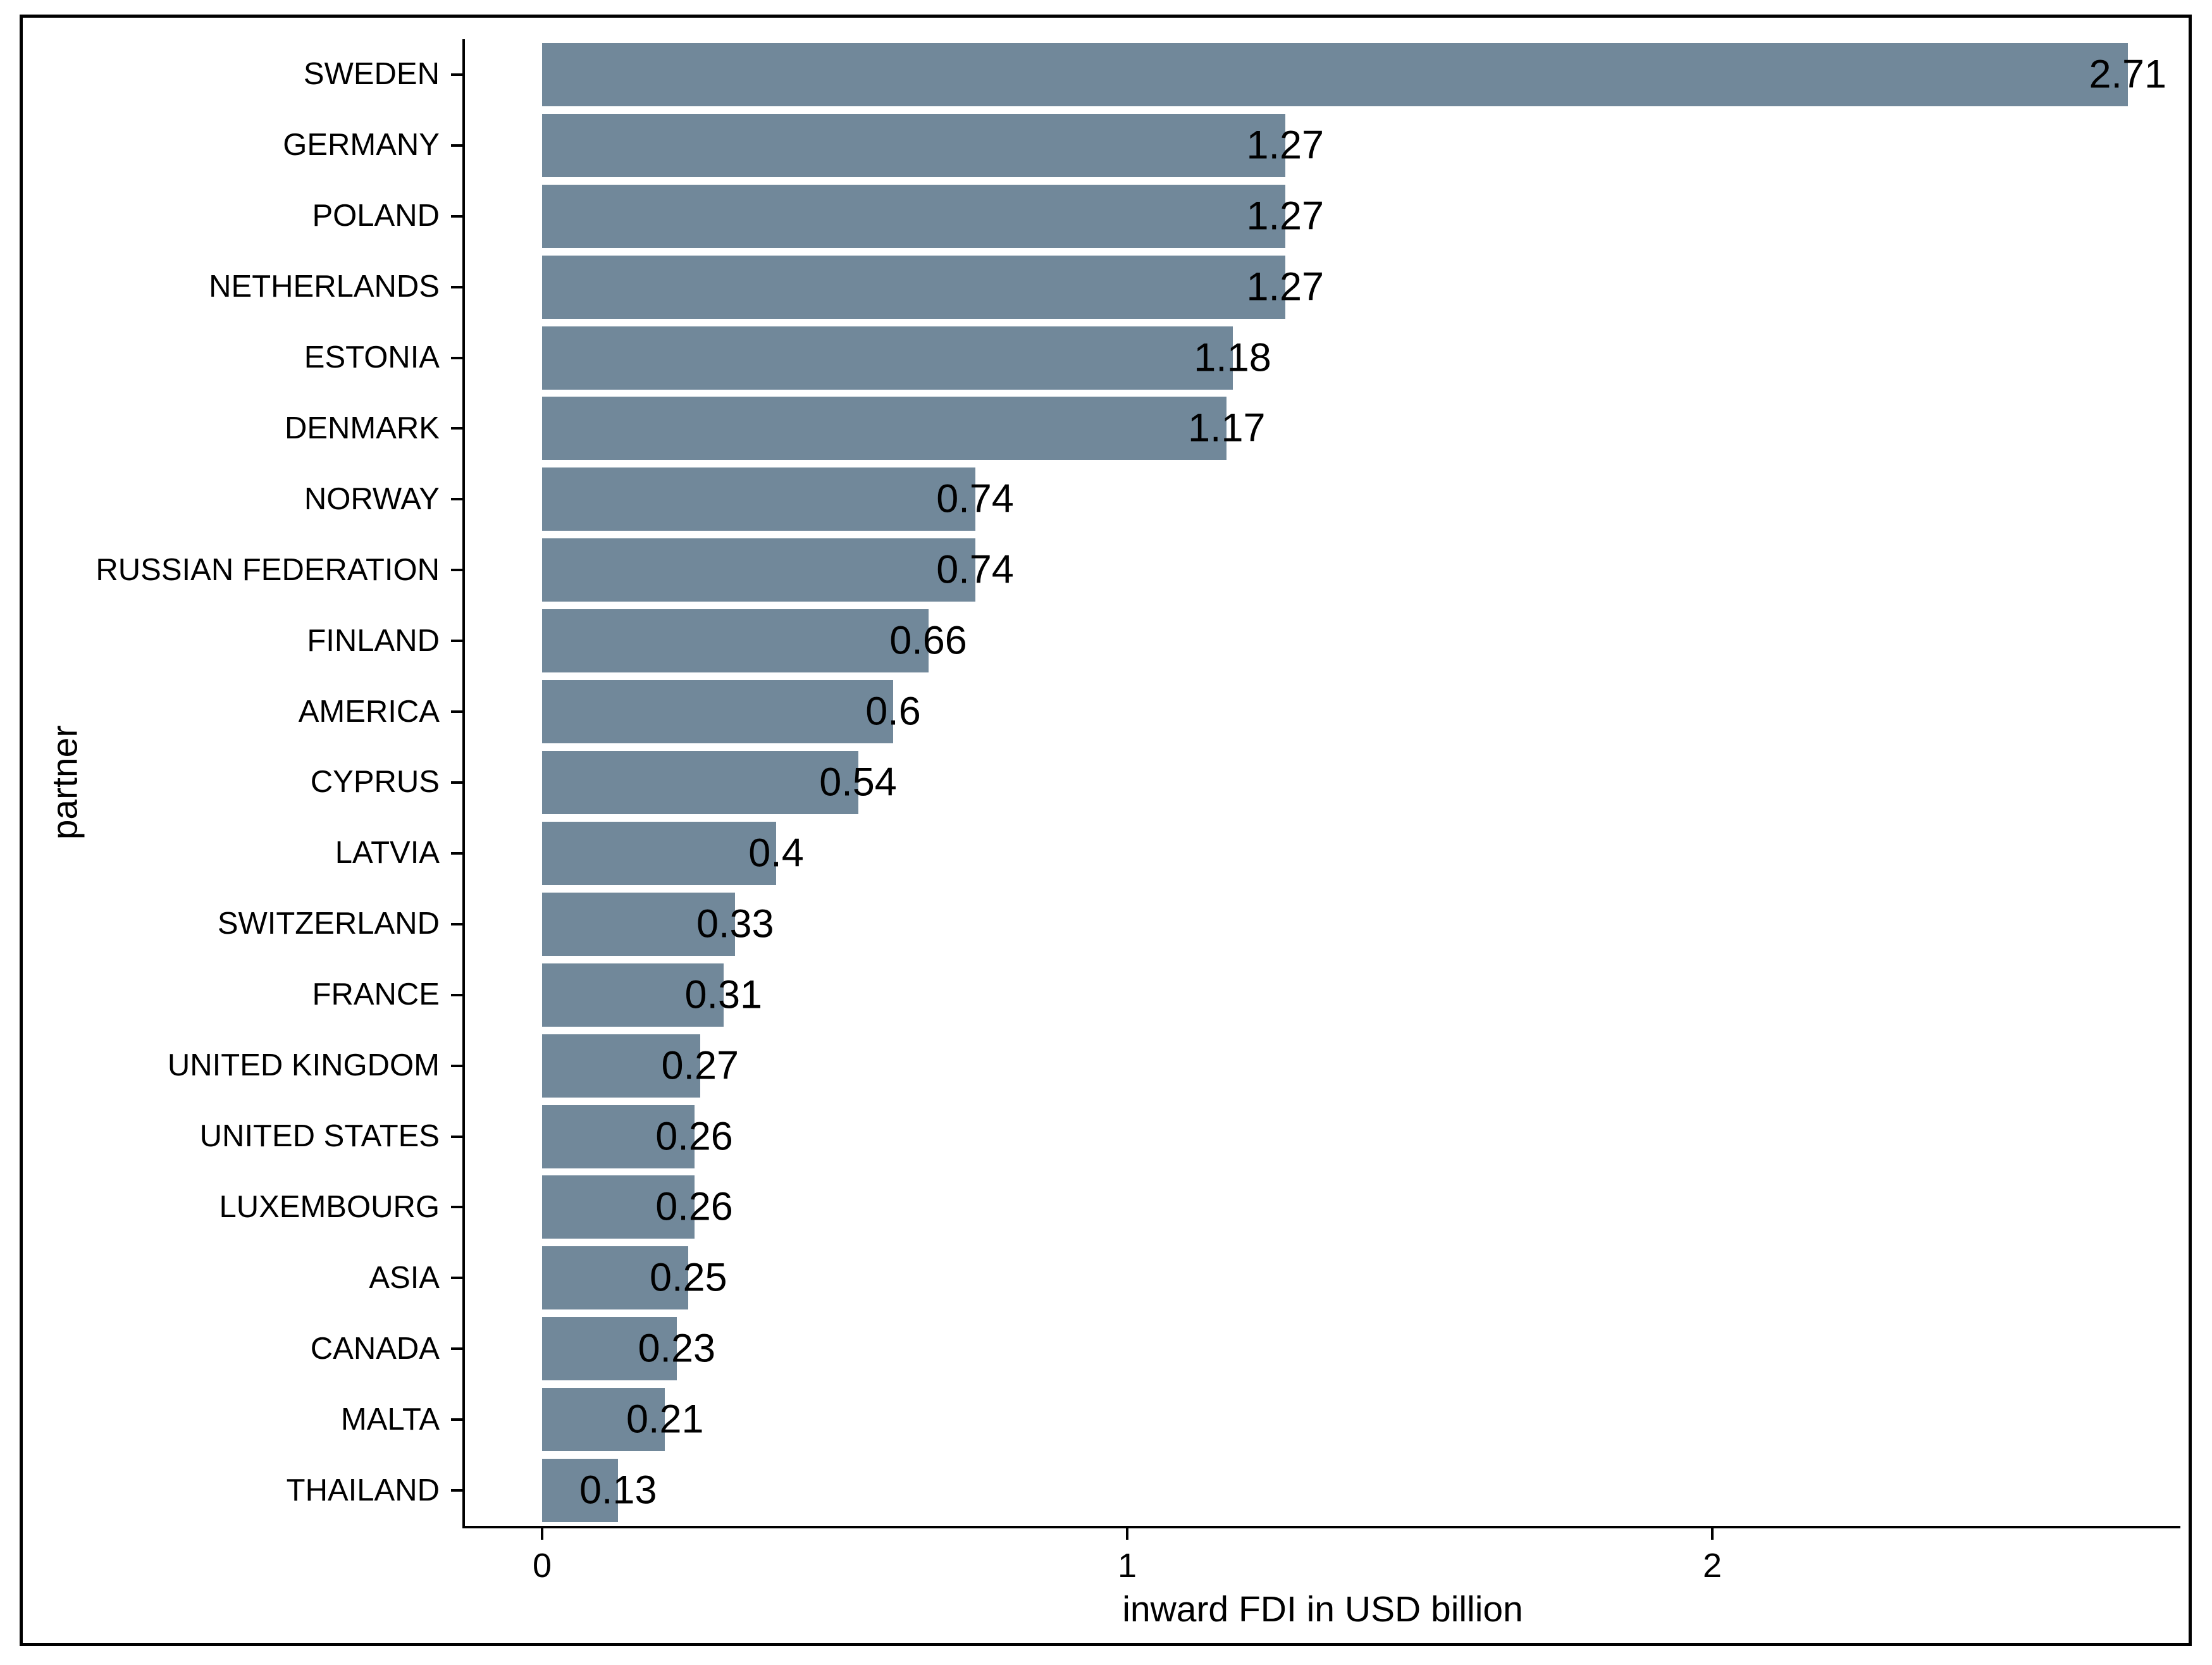 This screenshot has height=1665, width=2212. What do you see at coordinates (1127, 1566) in the screenshot?
I see `x-tick-label: 1` at bounding box center [1127, 1566].